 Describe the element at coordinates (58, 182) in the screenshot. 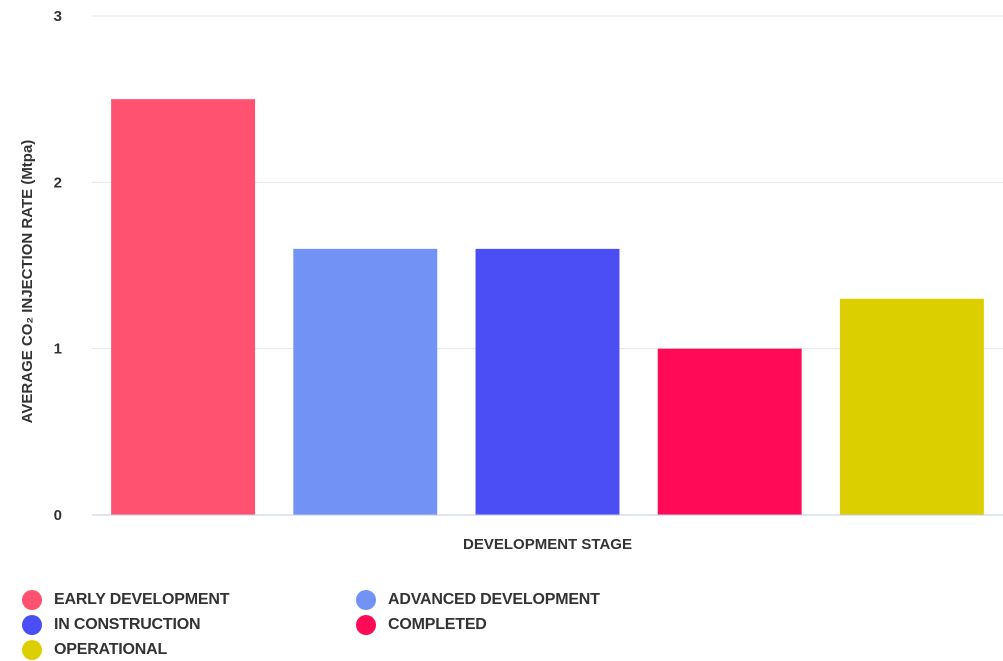

I see `y-tick-label: 2` at that location.